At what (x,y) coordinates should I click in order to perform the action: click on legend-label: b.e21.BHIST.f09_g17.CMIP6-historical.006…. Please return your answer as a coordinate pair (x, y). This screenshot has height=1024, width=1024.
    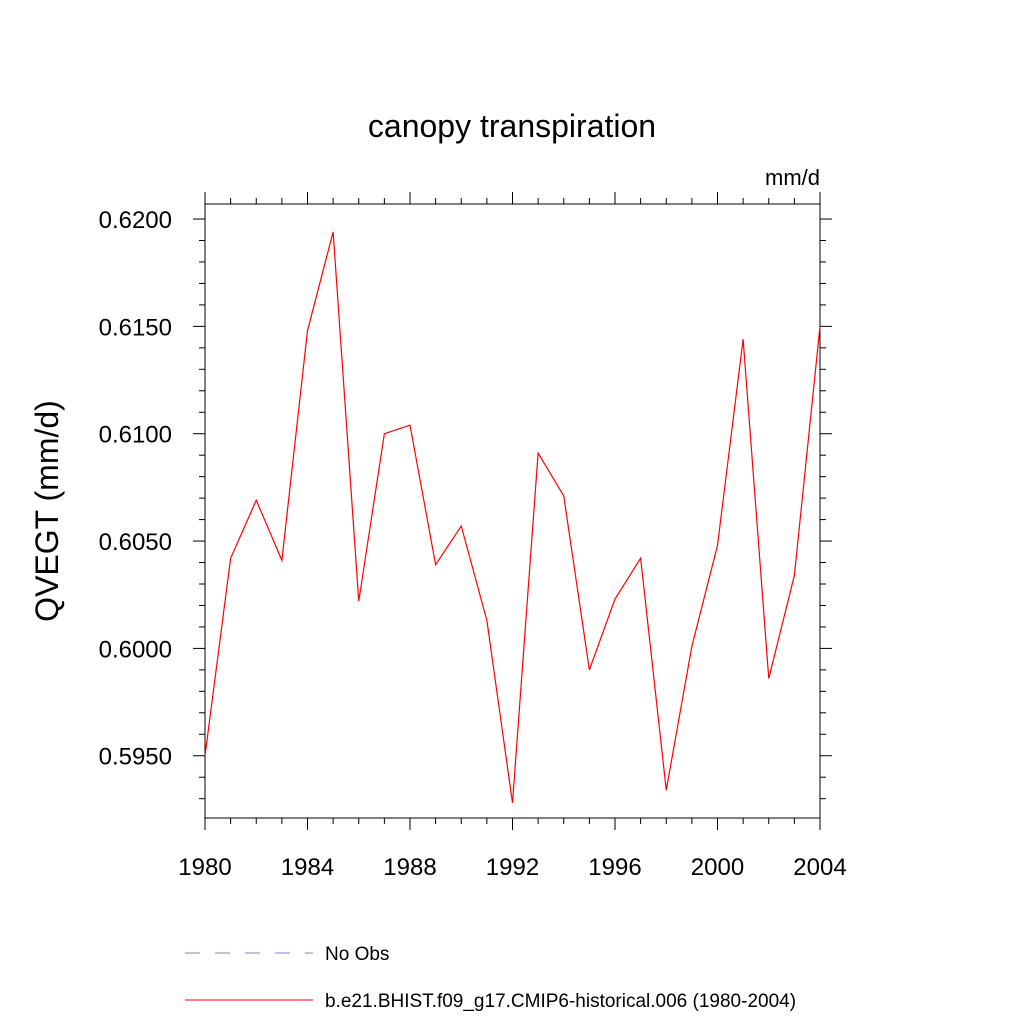
    Looking at the image, I should click on (560, 1001).